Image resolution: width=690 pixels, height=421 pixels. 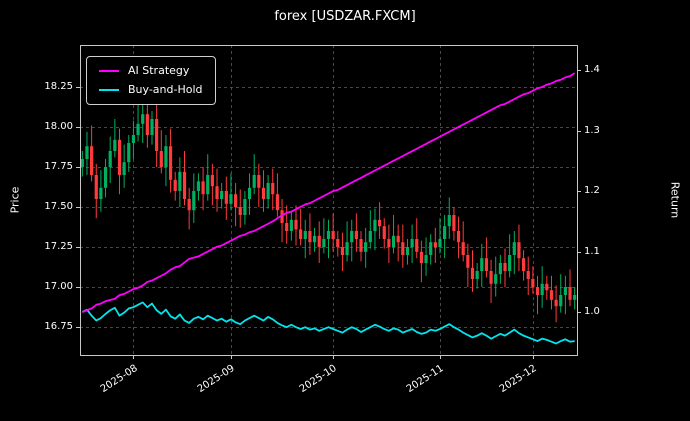 What do you see at coordinates (592, 70) in the screenshot?
I see `return-tick-label: 1.4` at bounding box center [592, 70].